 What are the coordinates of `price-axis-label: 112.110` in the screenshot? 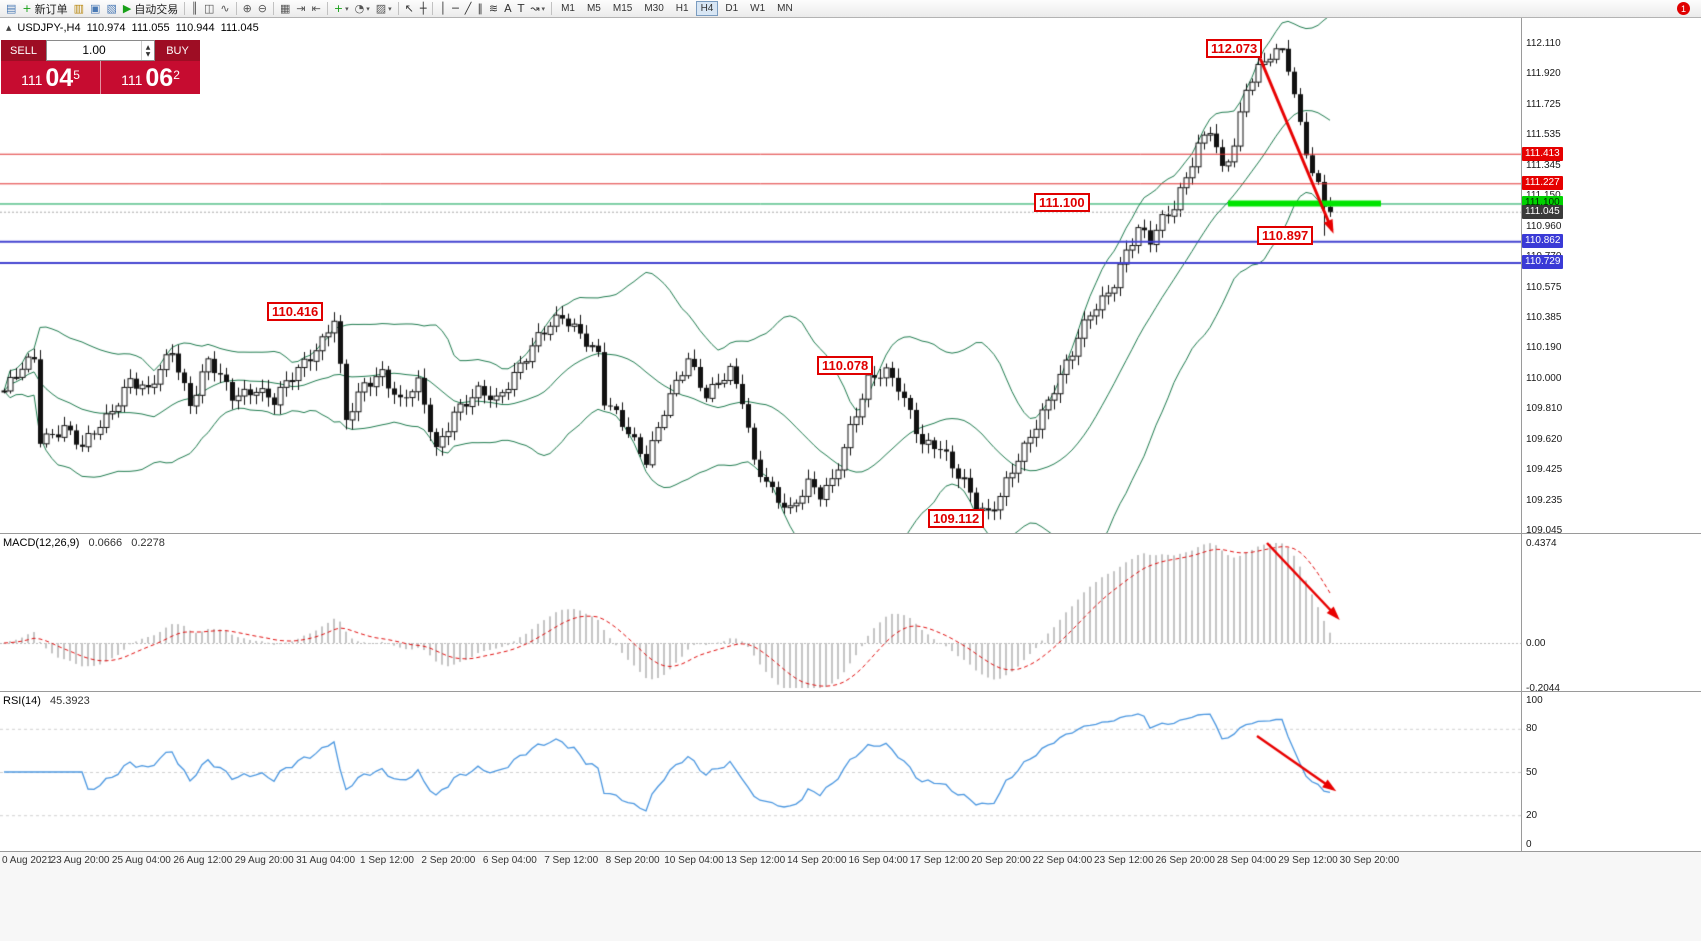 It's located at (1543, 43).